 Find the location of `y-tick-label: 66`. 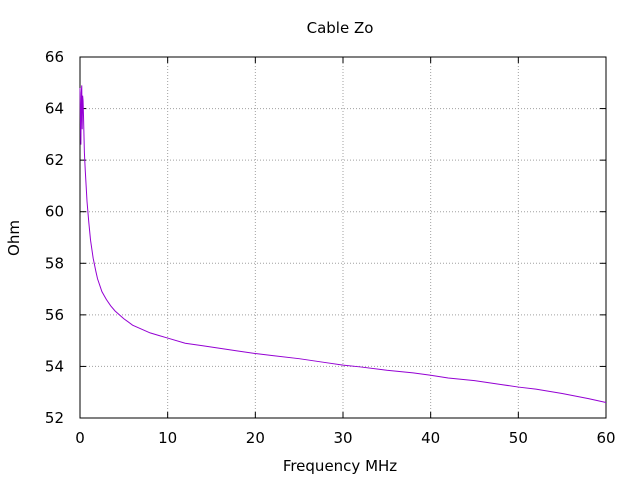

y-tick-label: 66 is located at coordinates (54, 57).